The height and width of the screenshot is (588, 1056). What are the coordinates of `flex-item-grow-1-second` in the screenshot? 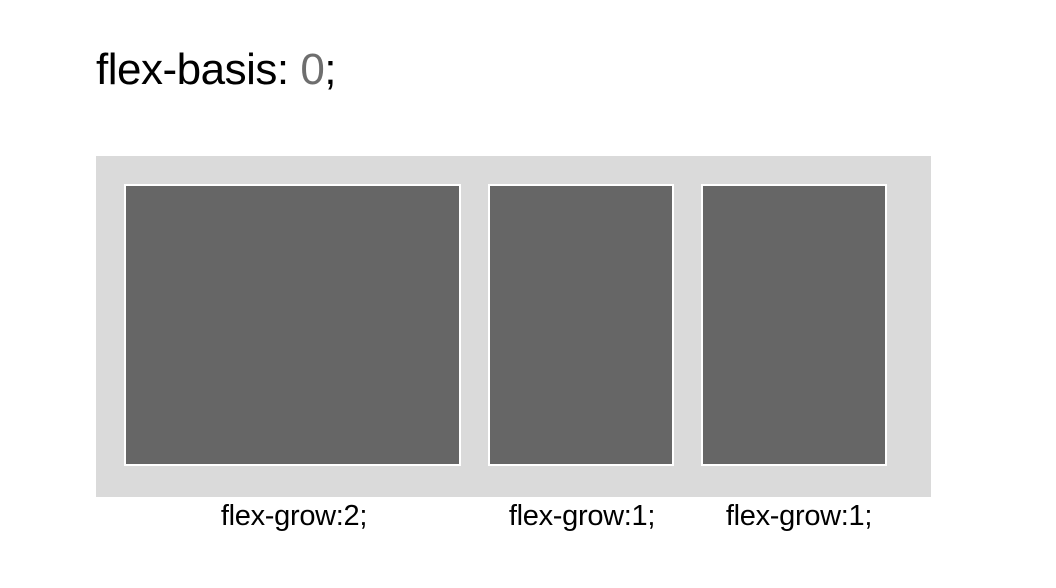 It's located at (794, 325).